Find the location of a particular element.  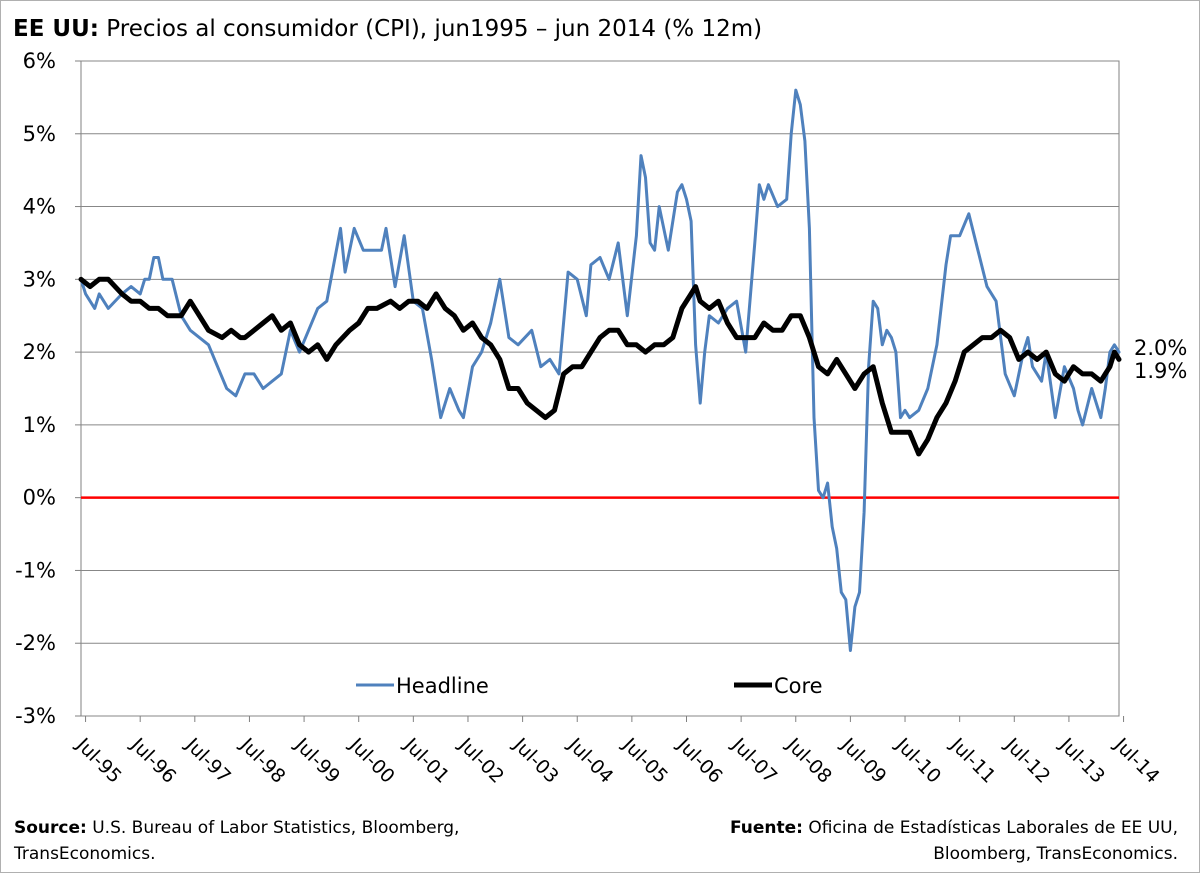

x-tick-label: Jul-03 is located at coordinates (535, 760).